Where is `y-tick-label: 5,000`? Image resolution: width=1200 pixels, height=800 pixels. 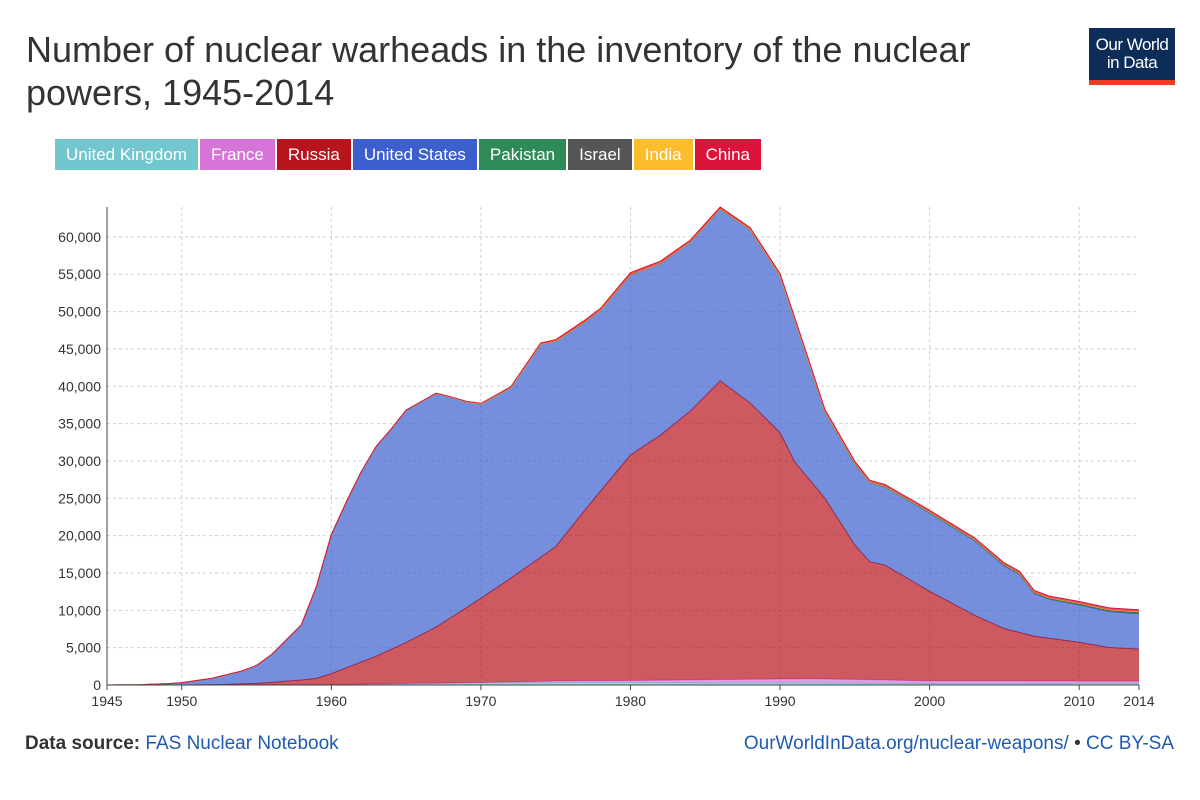
y-tick-label: 5,000 is located at coordinates (83, 648).